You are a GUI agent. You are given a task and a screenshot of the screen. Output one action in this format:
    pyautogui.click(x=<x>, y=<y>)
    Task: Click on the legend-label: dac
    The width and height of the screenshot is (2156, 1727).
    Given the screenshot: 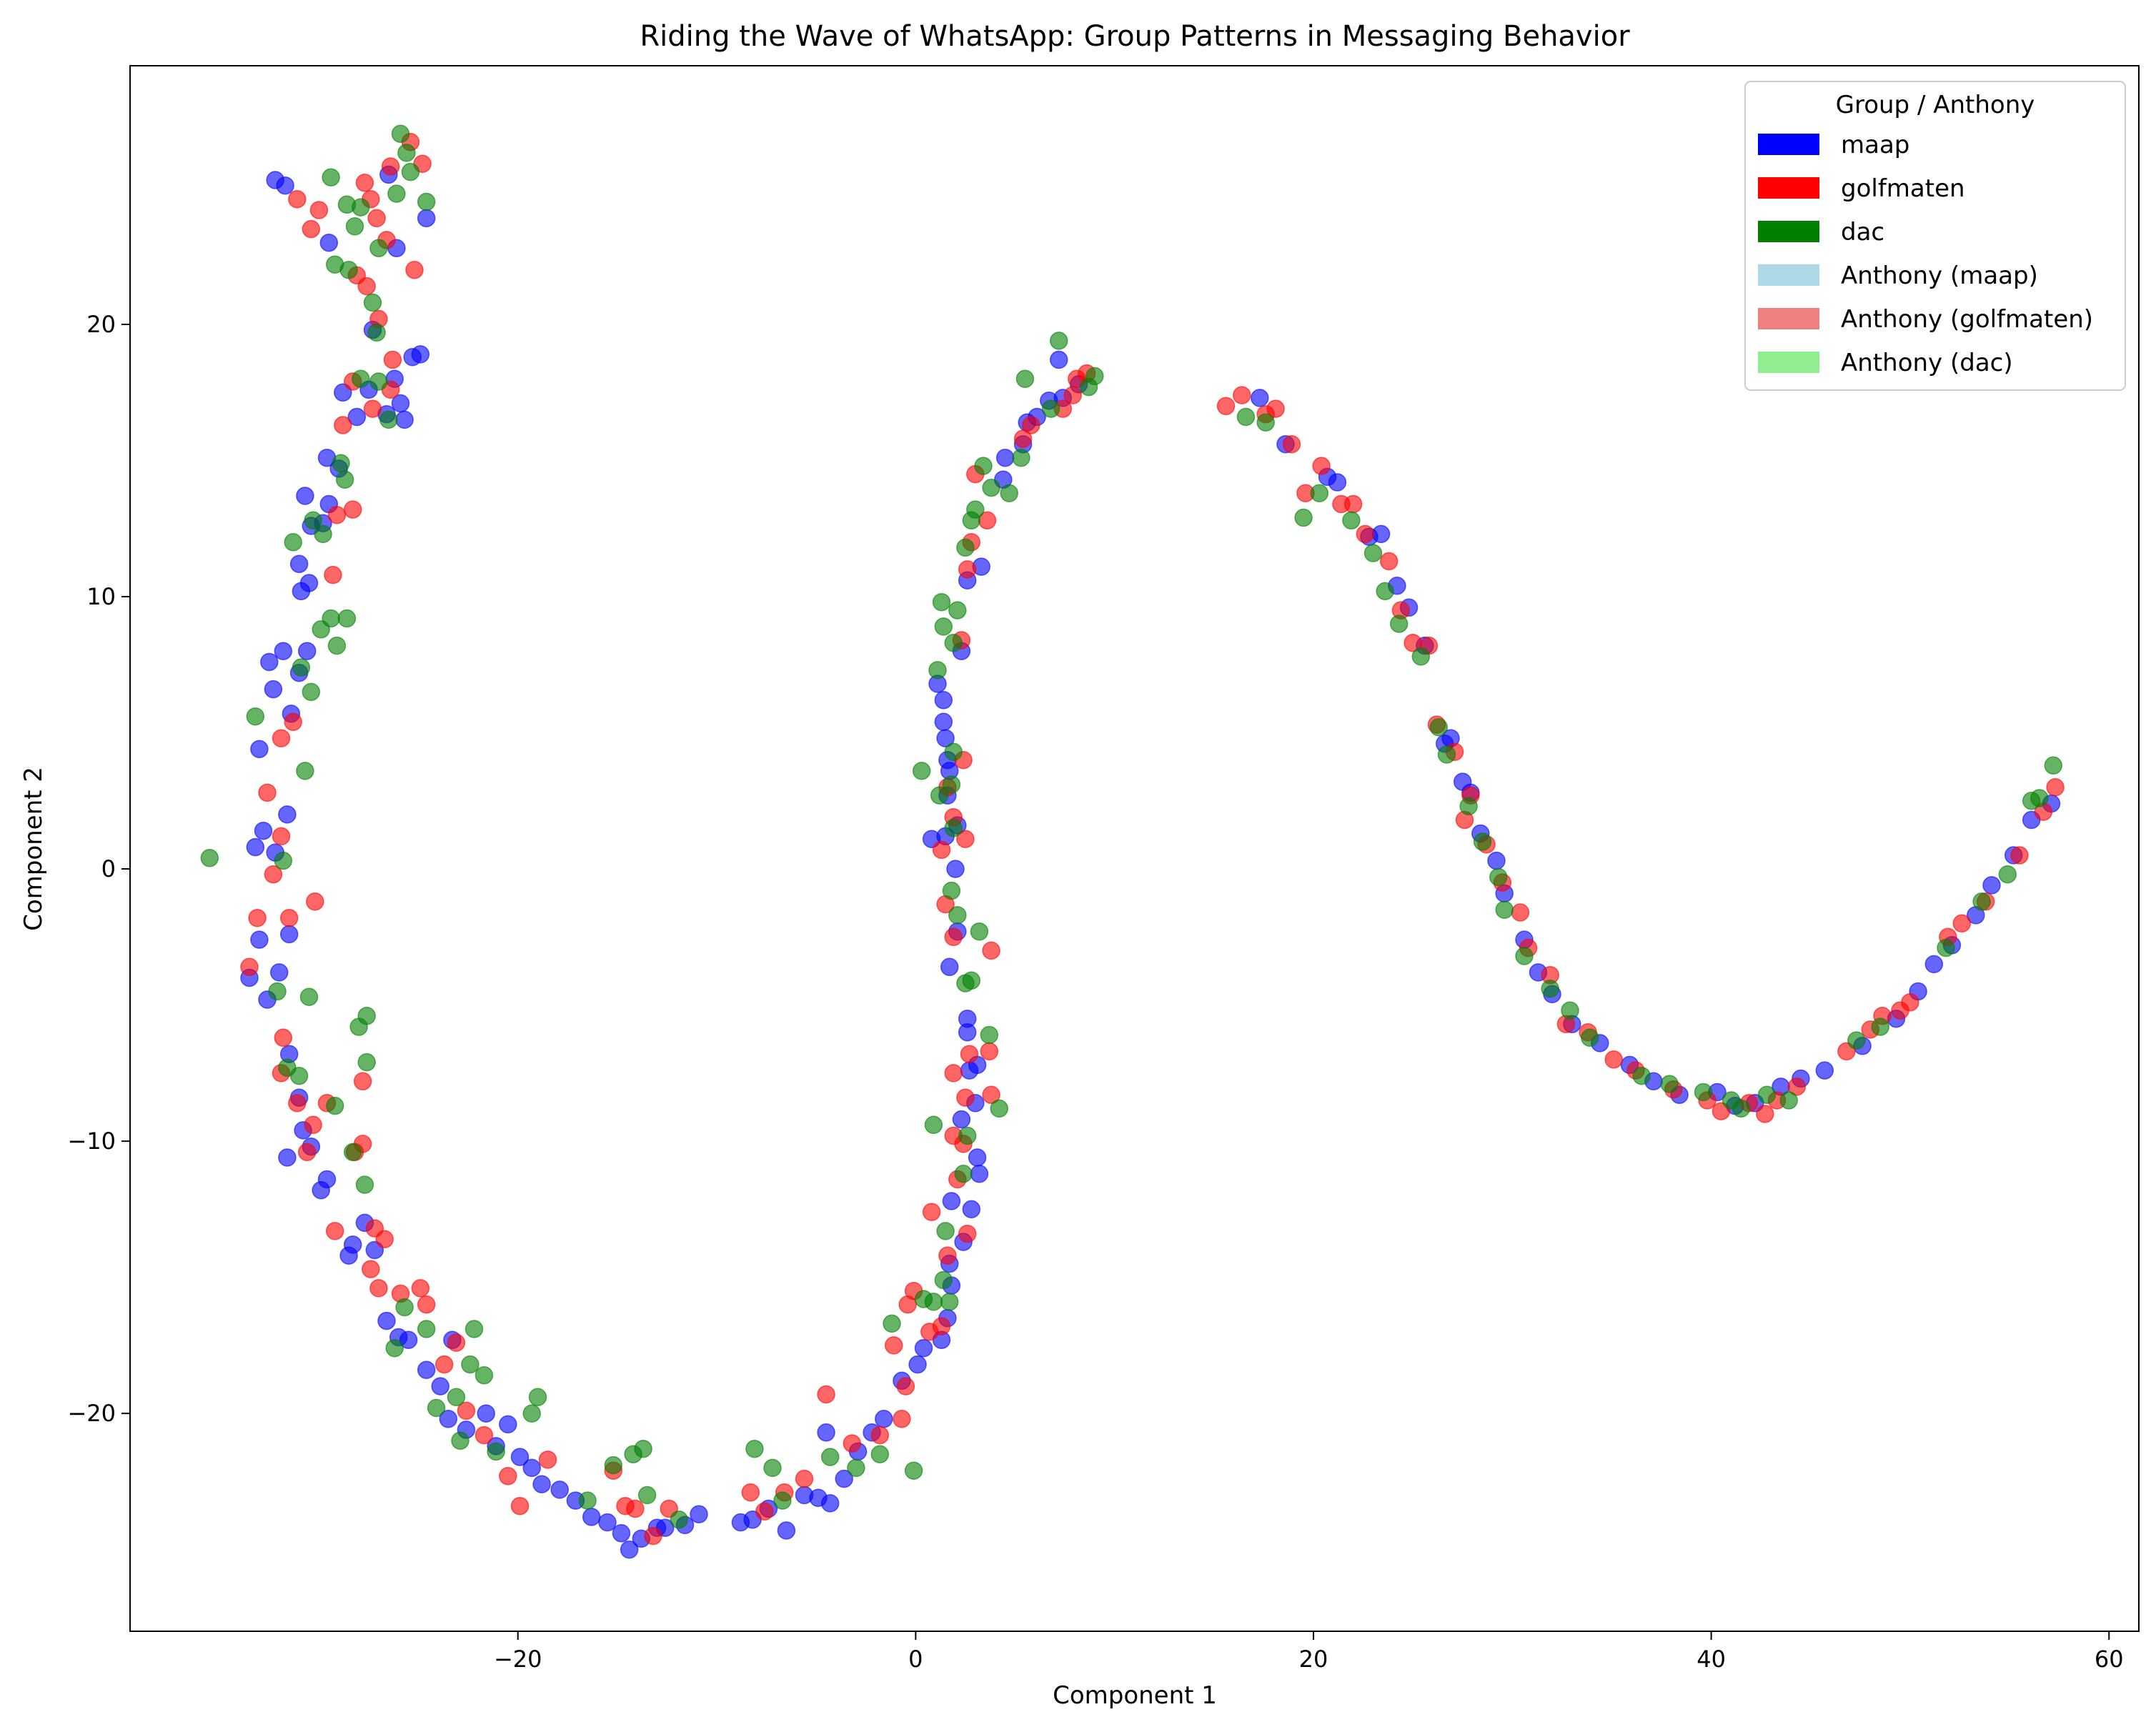 What is the action you would take?
    pyautogui.click(x=1862, y=232)
    